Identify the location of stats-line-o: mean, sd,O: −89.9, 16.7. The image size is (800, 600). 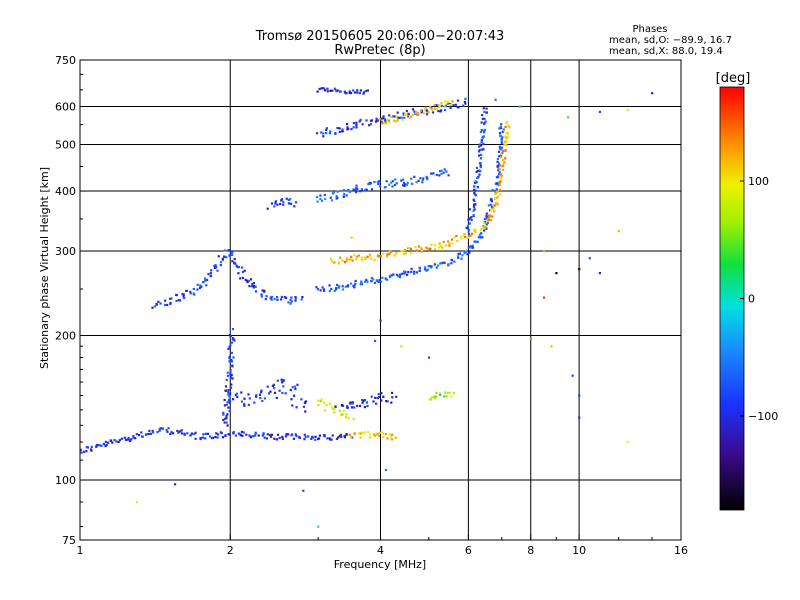
(670, 40).